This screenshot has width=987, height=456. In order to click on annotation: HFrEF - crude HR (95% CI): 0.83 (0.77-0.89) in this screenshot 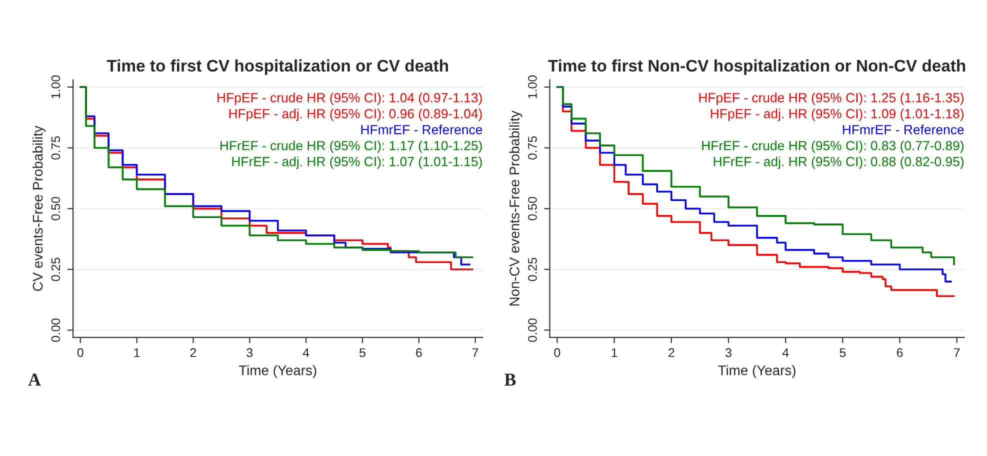, I will do `click(833, 146)`.